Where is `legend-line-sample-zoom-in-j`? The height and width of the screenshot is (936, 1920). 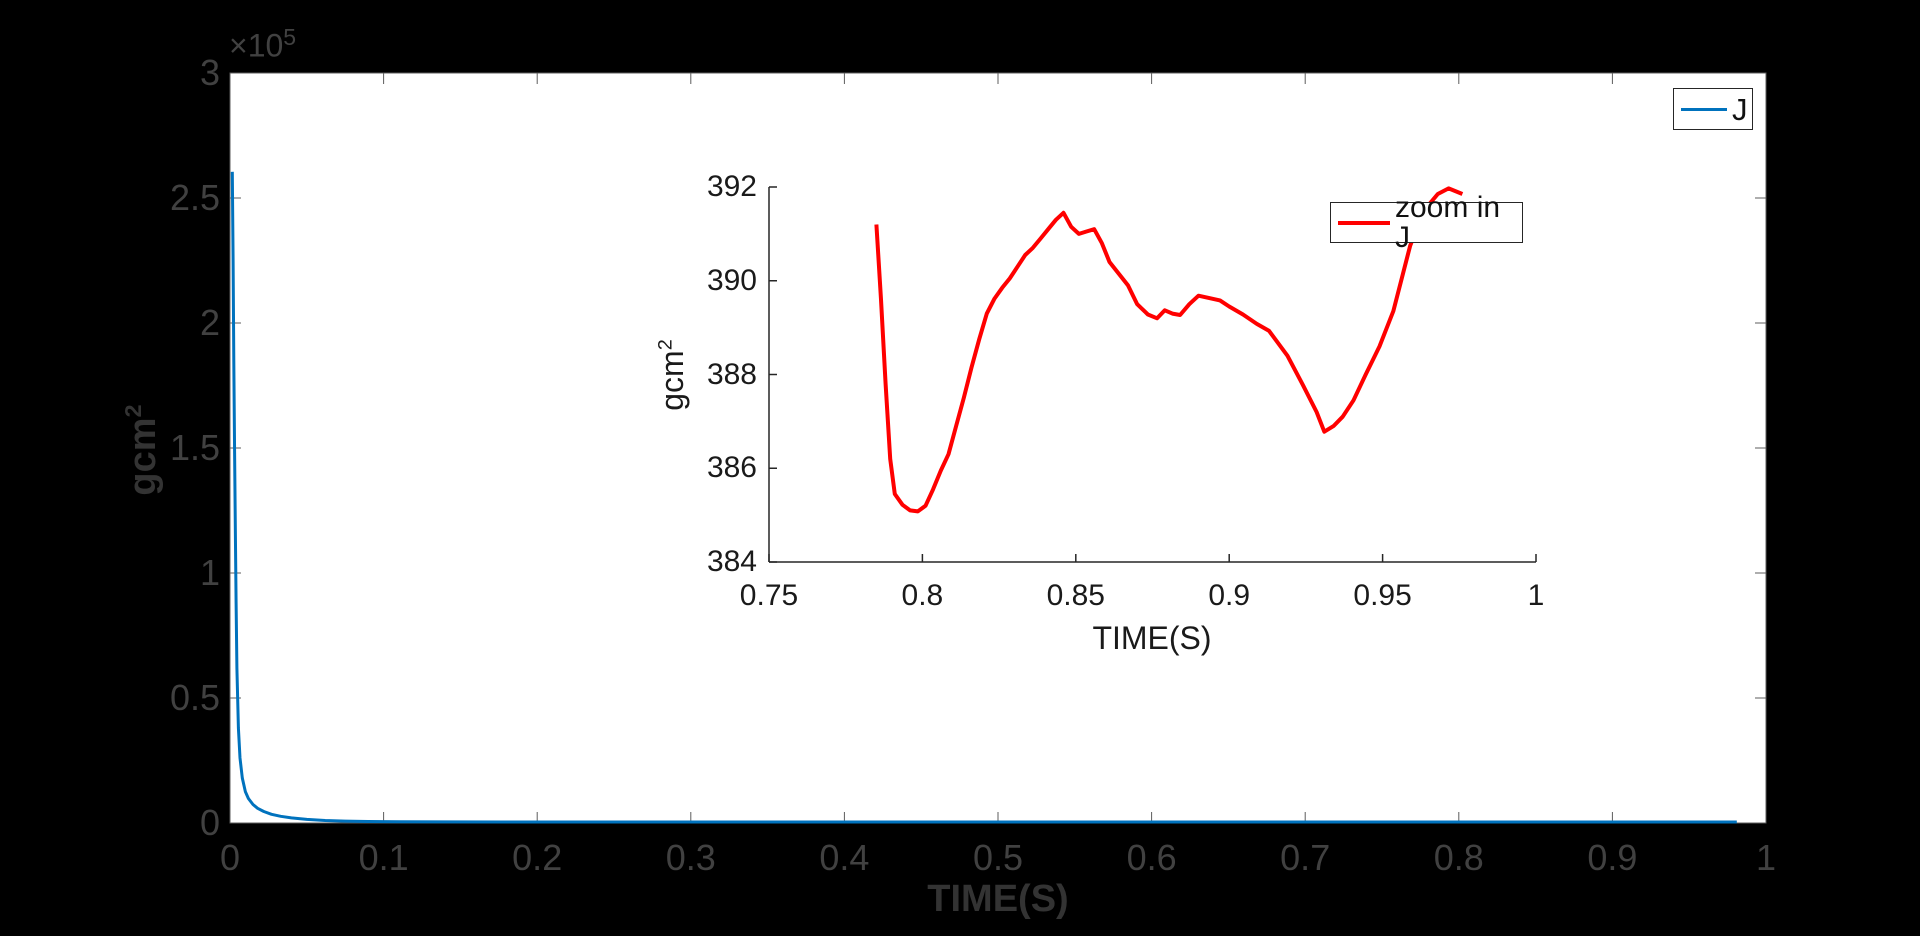 legend-line-sample-zoom-in-j is located at coordinates (1364, 222).